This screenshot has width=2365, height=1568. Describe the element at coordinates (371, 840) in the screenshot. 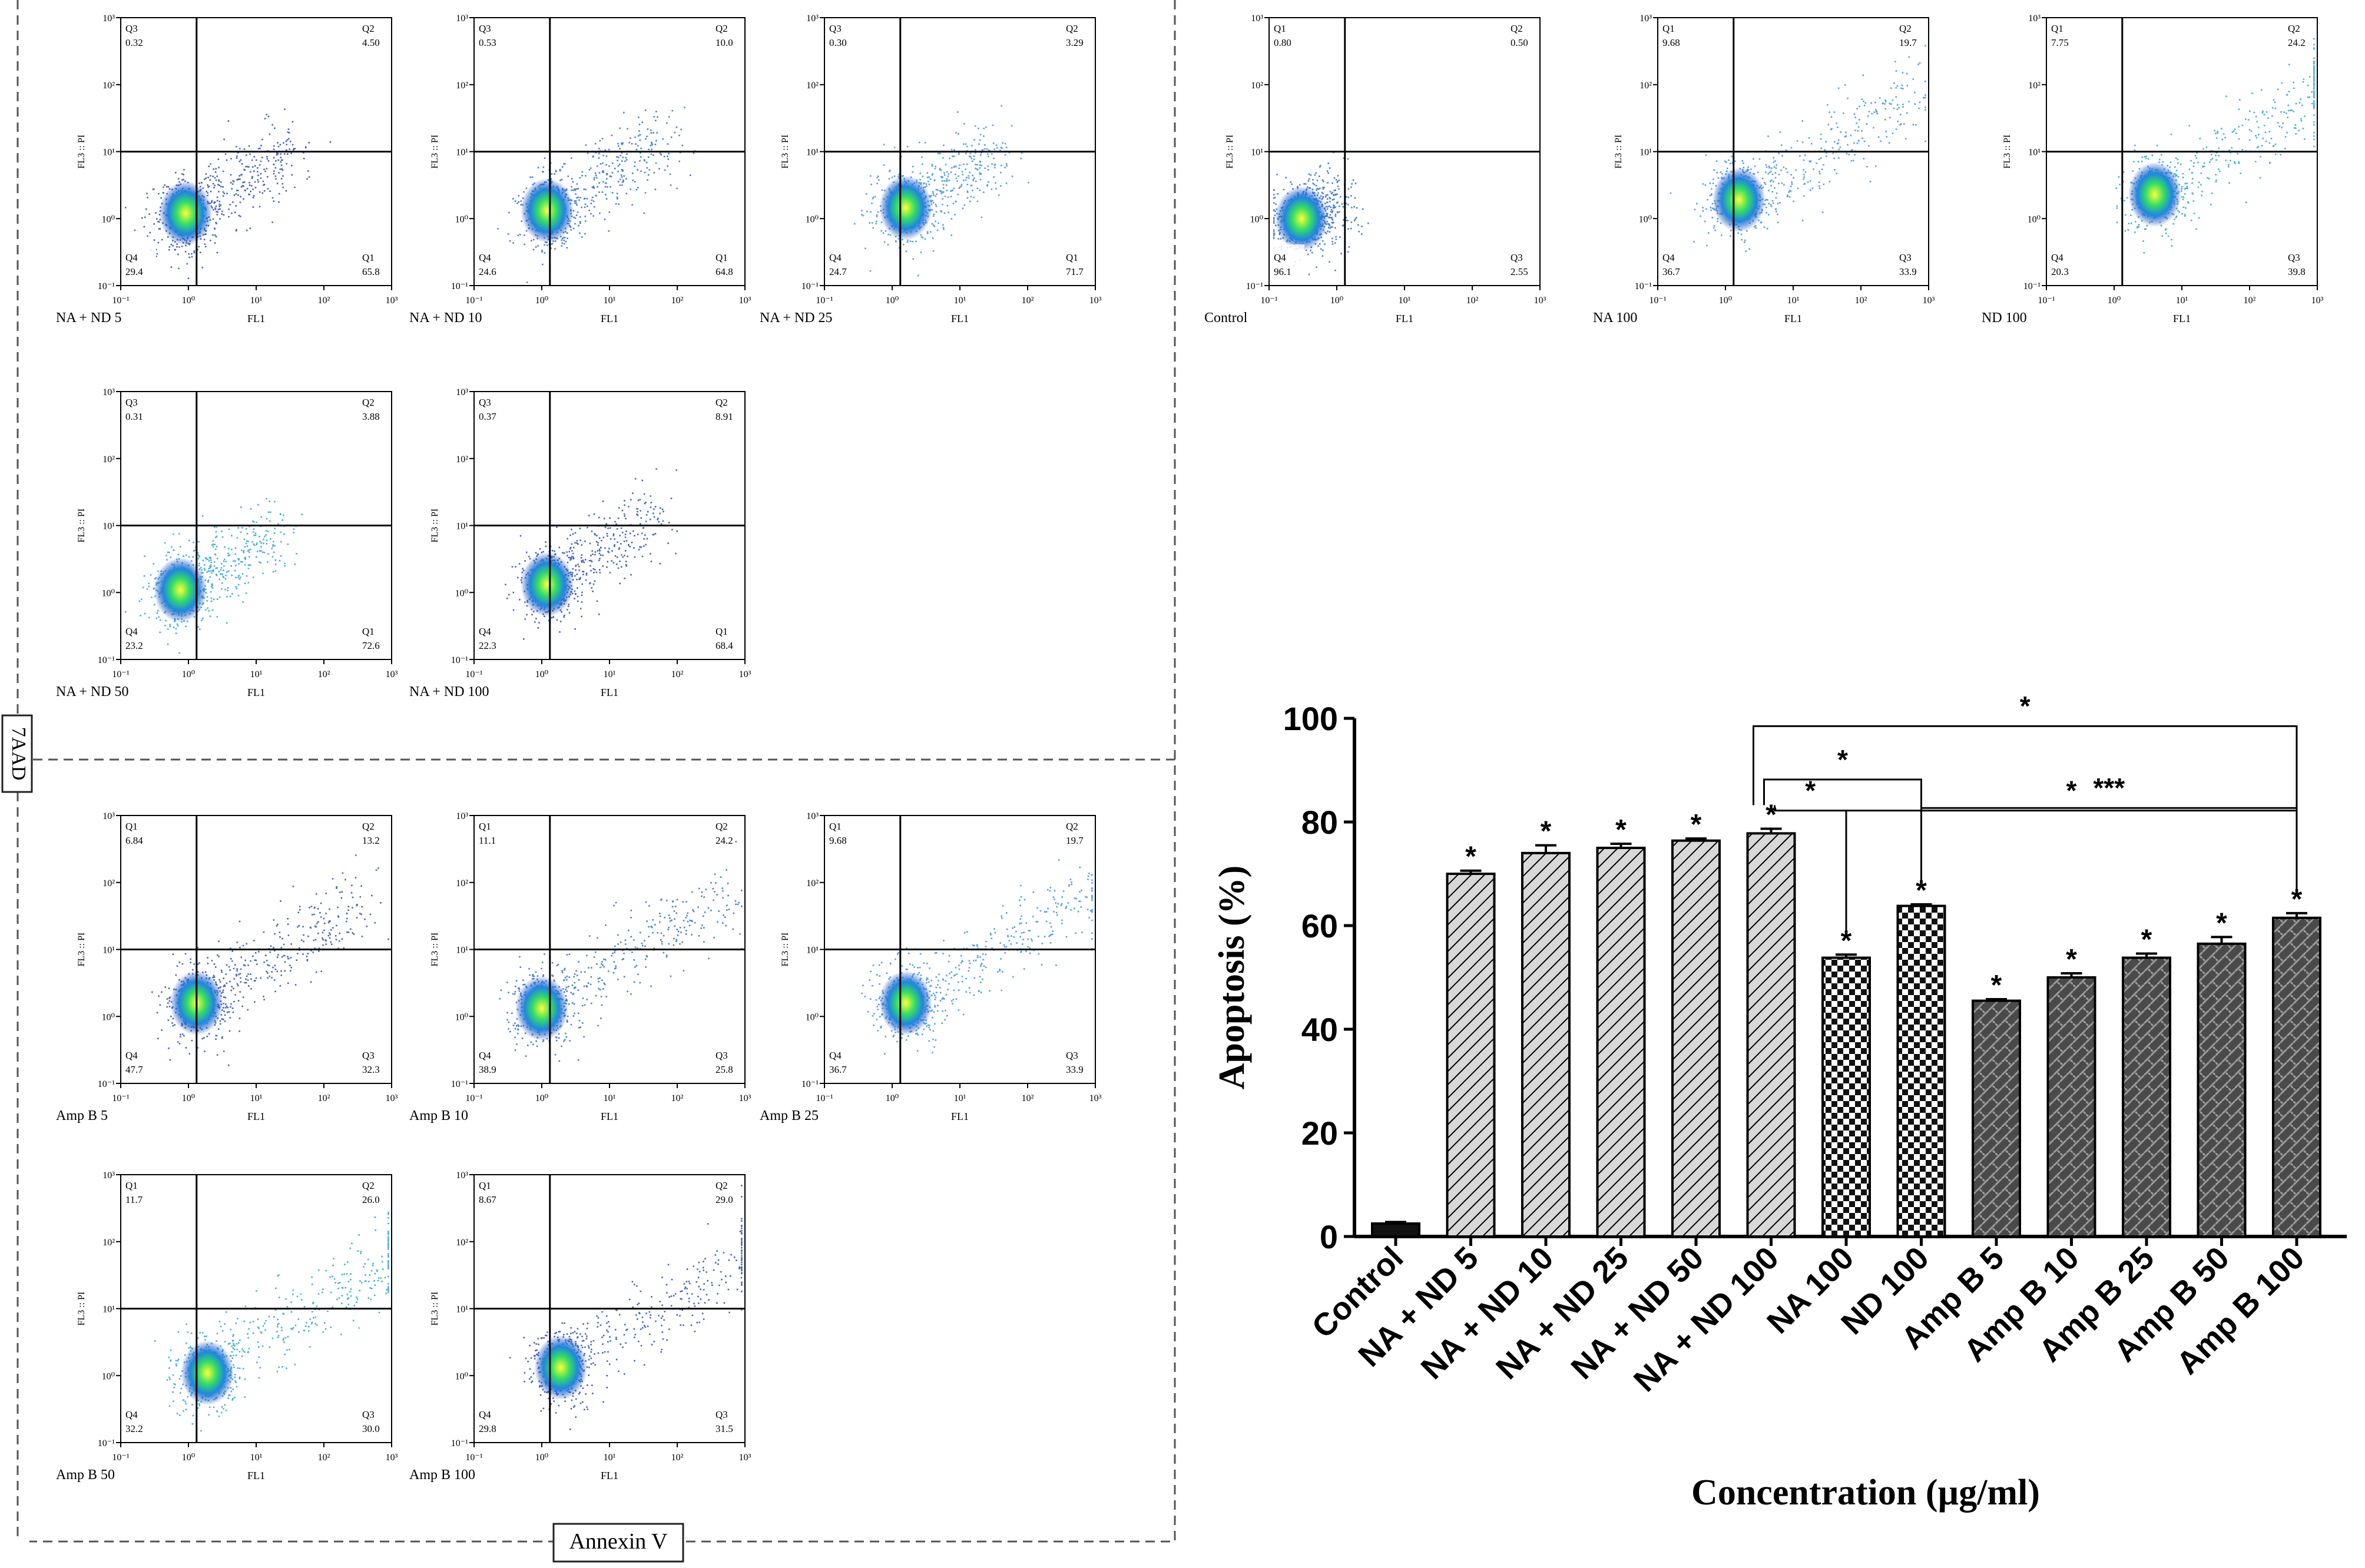

I see `quadrant-value: 13.2` at that location.